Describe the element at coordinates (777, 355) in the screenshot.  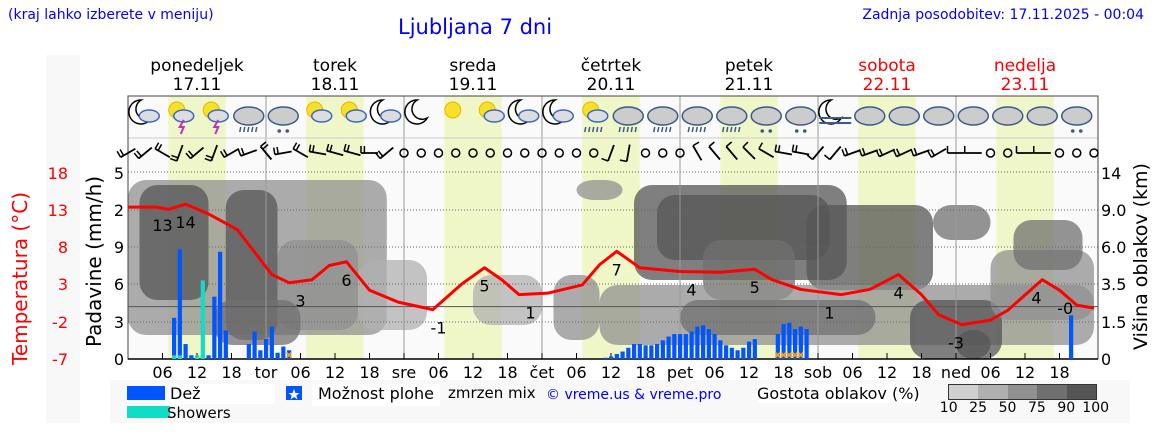
I see `cross-stroke` at that location.